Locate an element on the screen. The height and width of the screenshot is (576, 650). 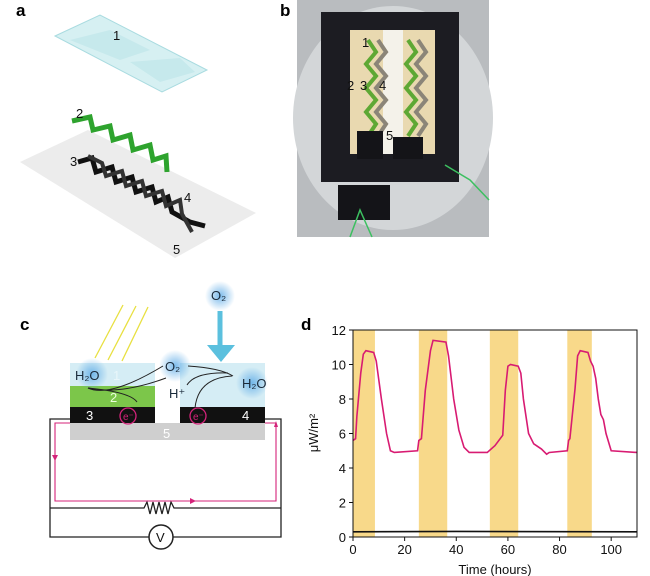
black-anode-zigzag is located at coordinates (141, 191).